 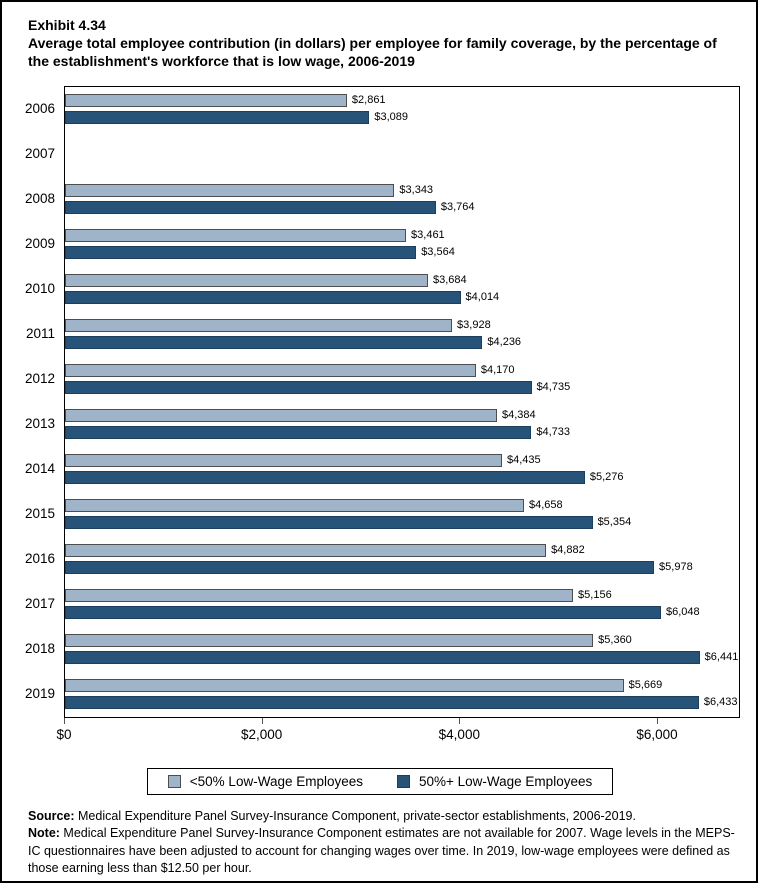 I want to click on bar-value-label: $4,236, so click(x=504, y=342).